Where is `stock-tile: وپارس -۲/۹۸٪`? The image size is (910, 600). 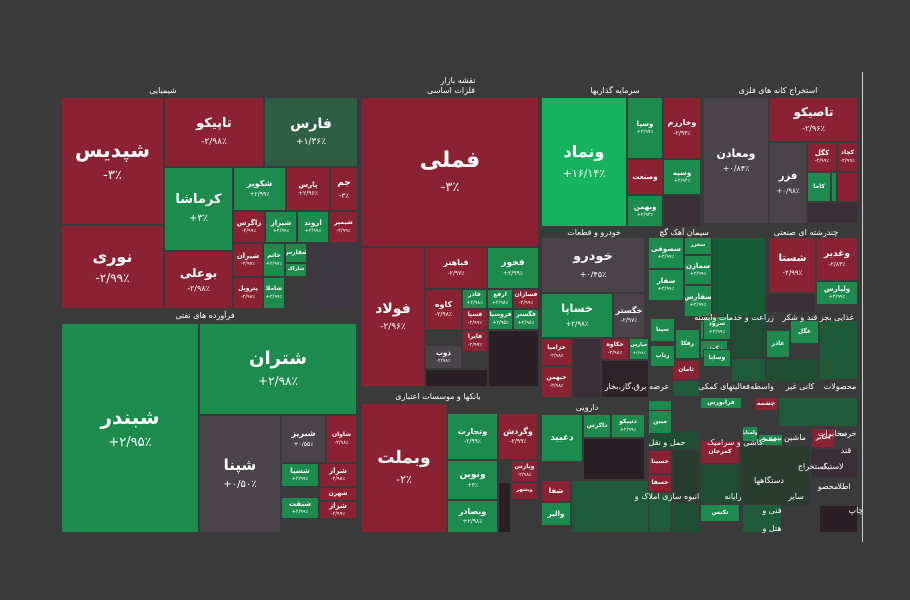 stock-tile: وپارس -۲/۹۸٪ is located at coordinates (524, 471).